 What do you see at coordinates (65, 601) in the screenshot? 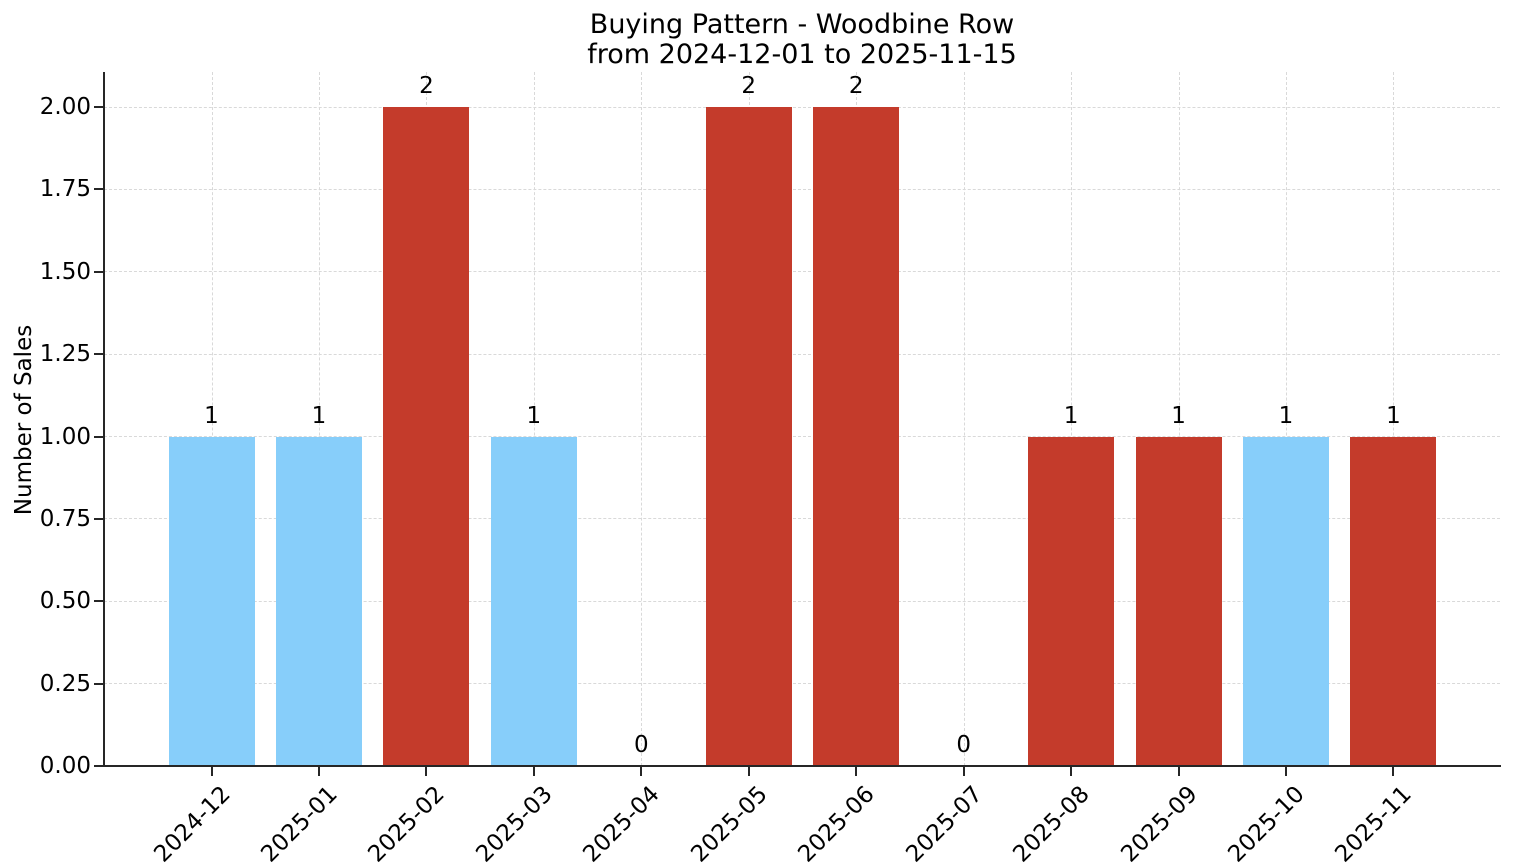
I see `y-tick-label: 0.50` at bounding box center [65, 601].